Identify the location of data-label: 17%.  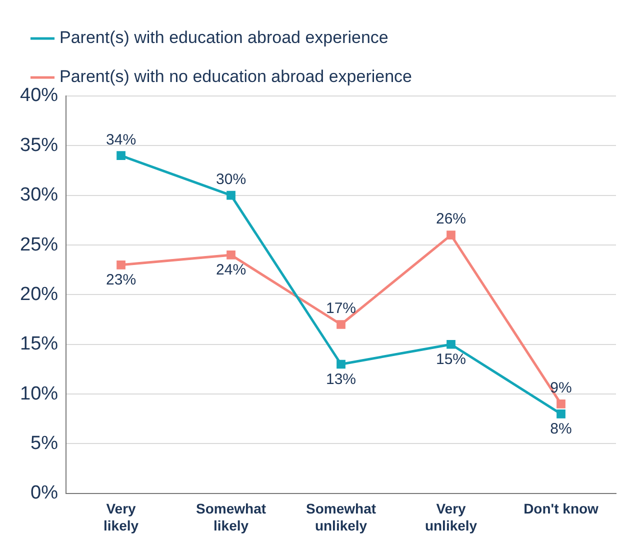
(341, 309).